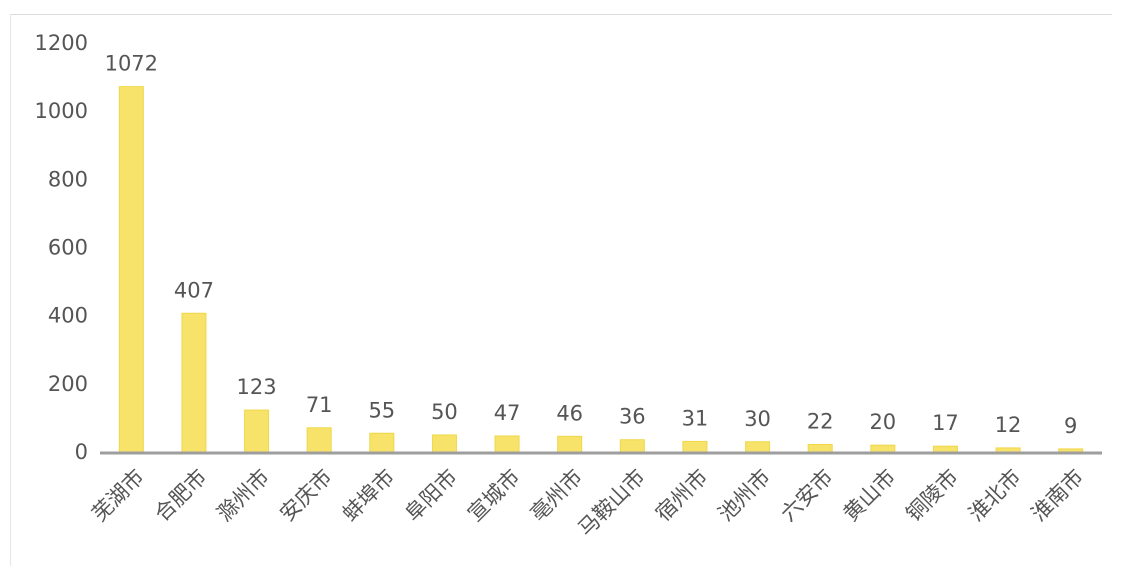 The width and height of the screenshot is (1121, 570). Describe the element at coordinates (118, 496) in the screenshot. I see `category-label: 芜湖市` at that location.